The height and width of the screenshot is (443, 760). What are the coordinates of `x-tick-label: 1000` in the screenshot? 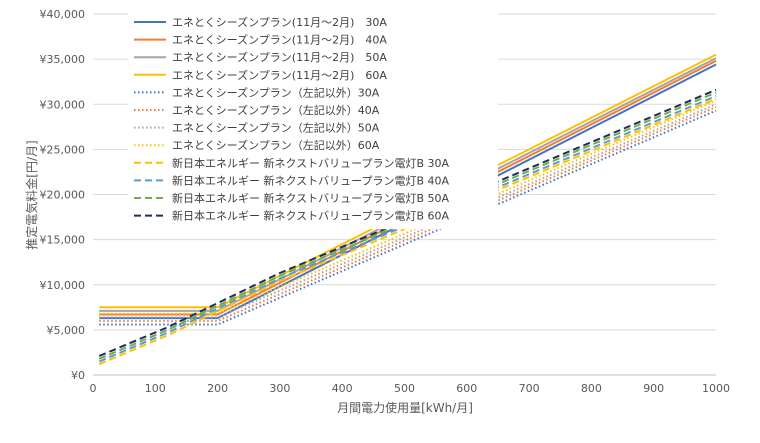 It's located at (716, 388).